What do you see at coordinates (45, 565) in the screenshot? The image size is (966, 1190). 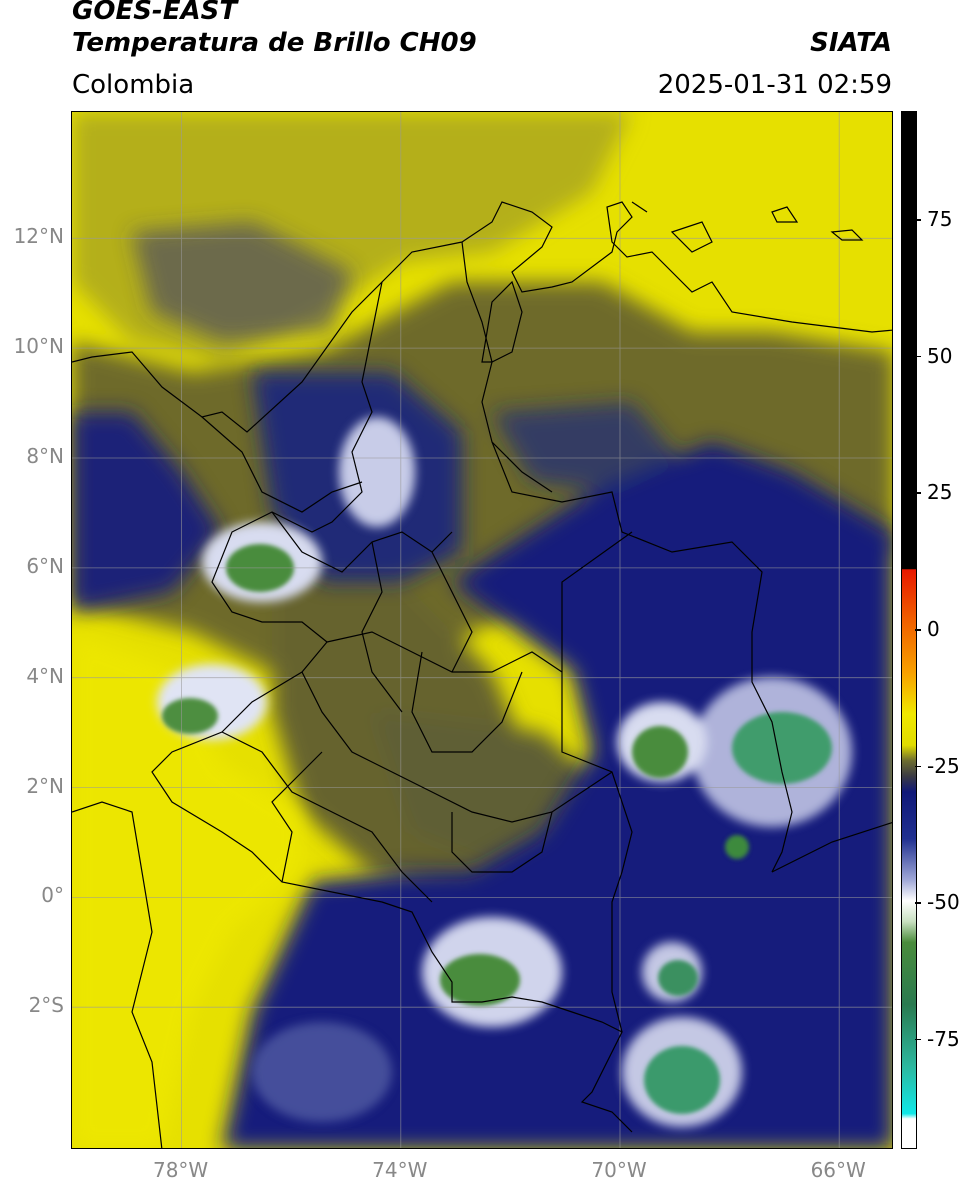 I see `lat-tick-label: 6°N` at bounding box center [45, 565].